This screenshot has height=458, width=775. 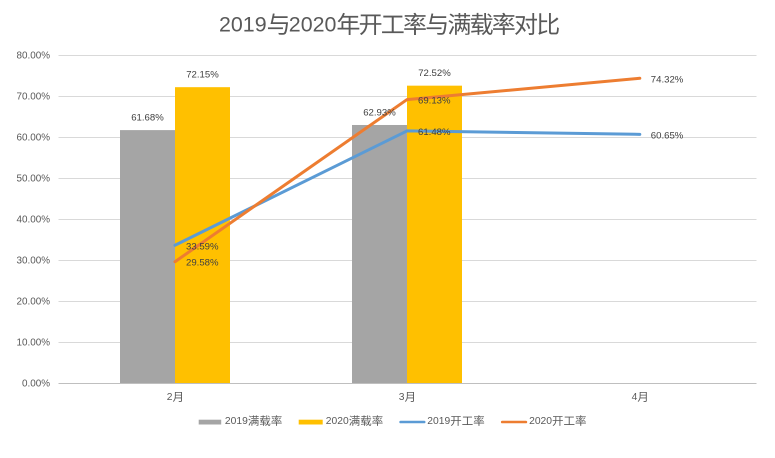 What do you see at coordinates (202, 246) in the screenshot?
I see `svg-text: 33.59%` at bounding box center [202, 246].